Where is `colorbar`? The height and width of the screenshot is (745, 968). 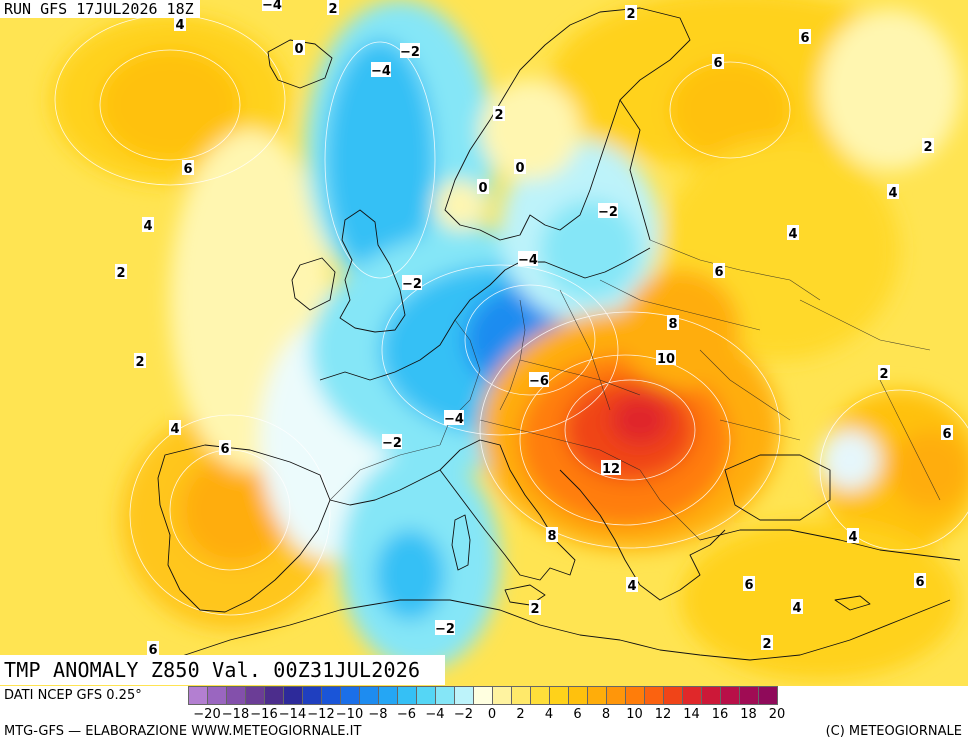
colorbar is located at coordinates (483, 695).